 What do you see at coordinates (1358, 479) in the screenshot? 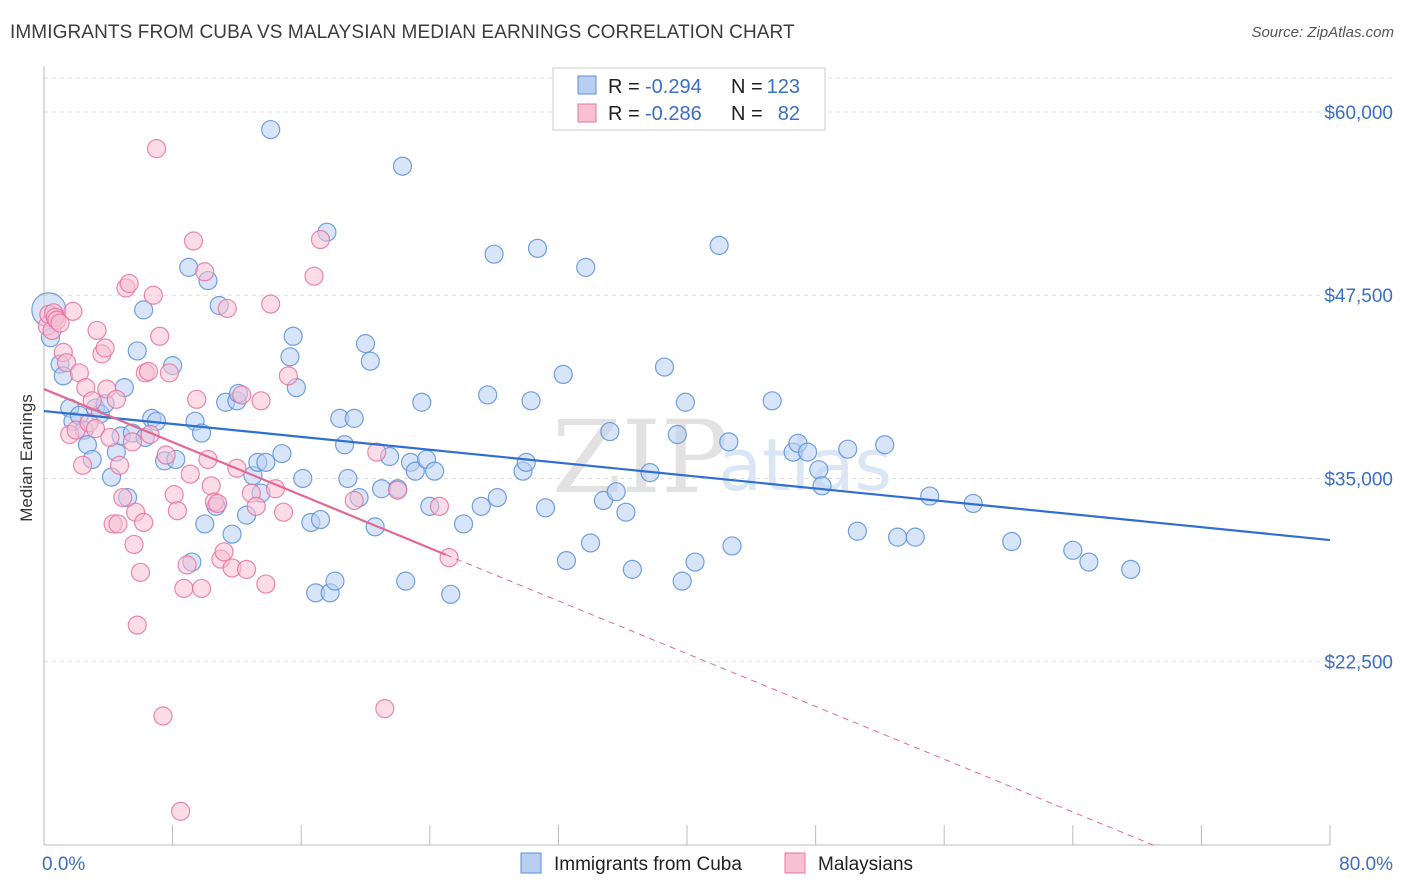
I see `y-tick-label: $35,000` at bounding box center [1358, 479].